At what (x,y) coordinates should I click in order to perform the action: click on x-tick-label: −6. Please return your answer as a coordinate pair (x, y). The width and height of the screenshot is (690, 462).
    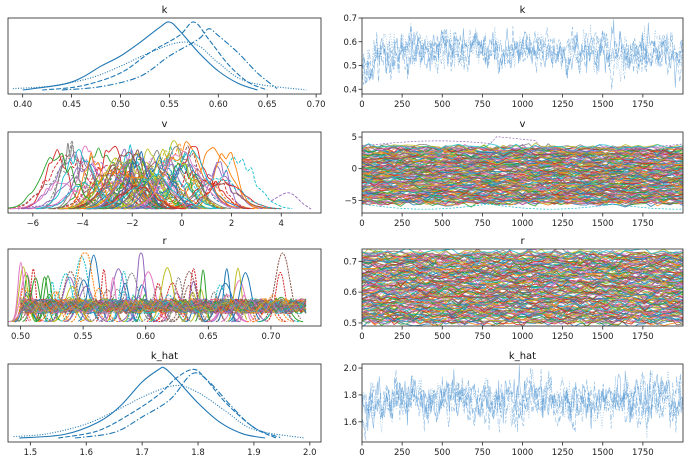
    Looking at the image, I should click on (33, 224).